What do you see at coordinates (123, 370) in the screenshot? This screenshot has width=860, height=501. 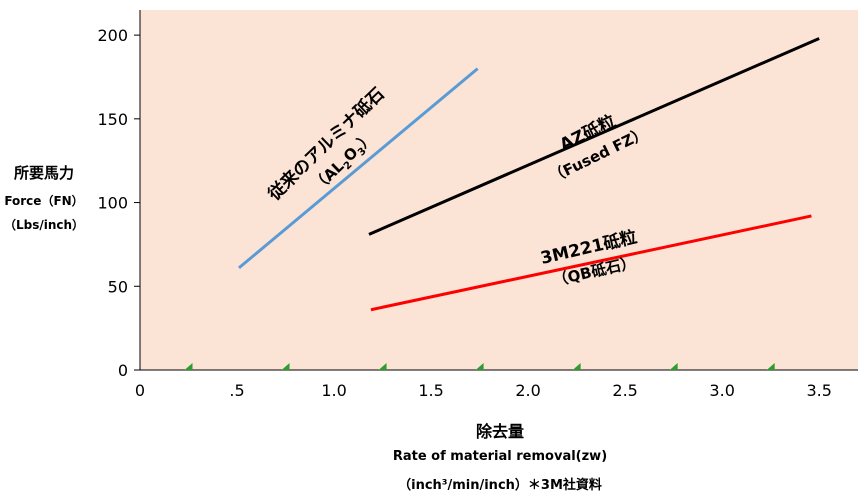 I see `y-tick-label: 0` at bounding box center [123, 370].